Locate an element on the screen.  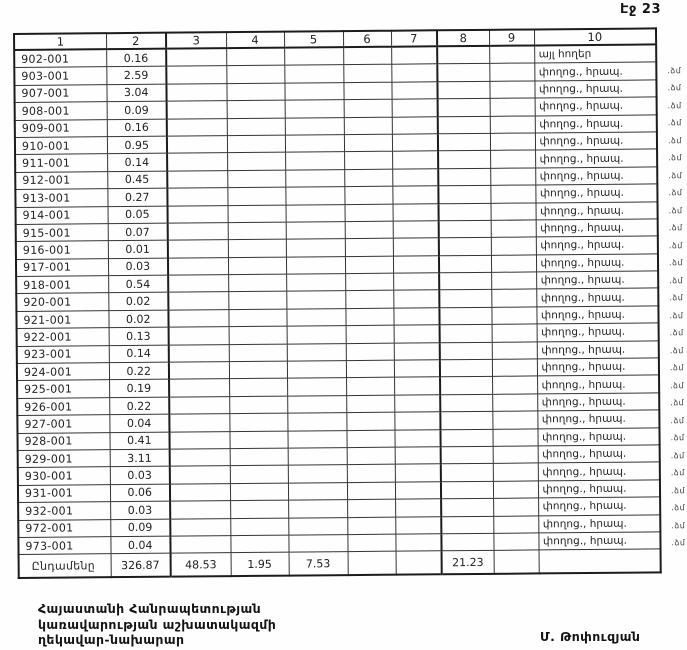
parcel-code-cell: 931-001 is located at coordinates (64, 493).